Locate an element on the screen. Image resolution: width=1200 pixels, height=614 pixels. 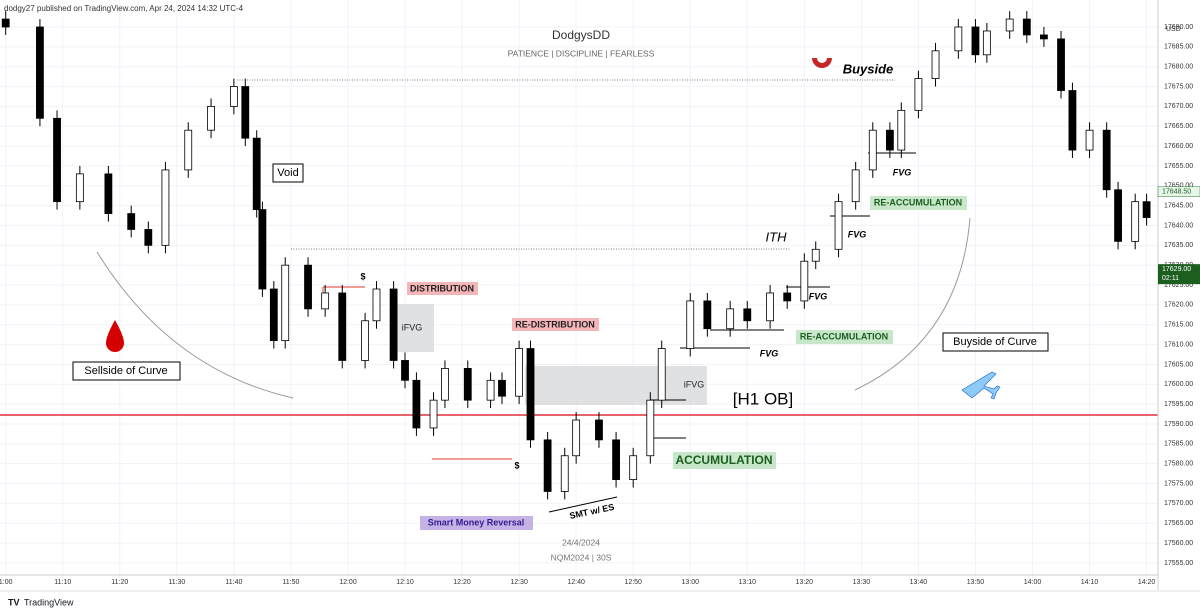
watermark-date: 24/4/2024 is located at coordinates (581, 542).